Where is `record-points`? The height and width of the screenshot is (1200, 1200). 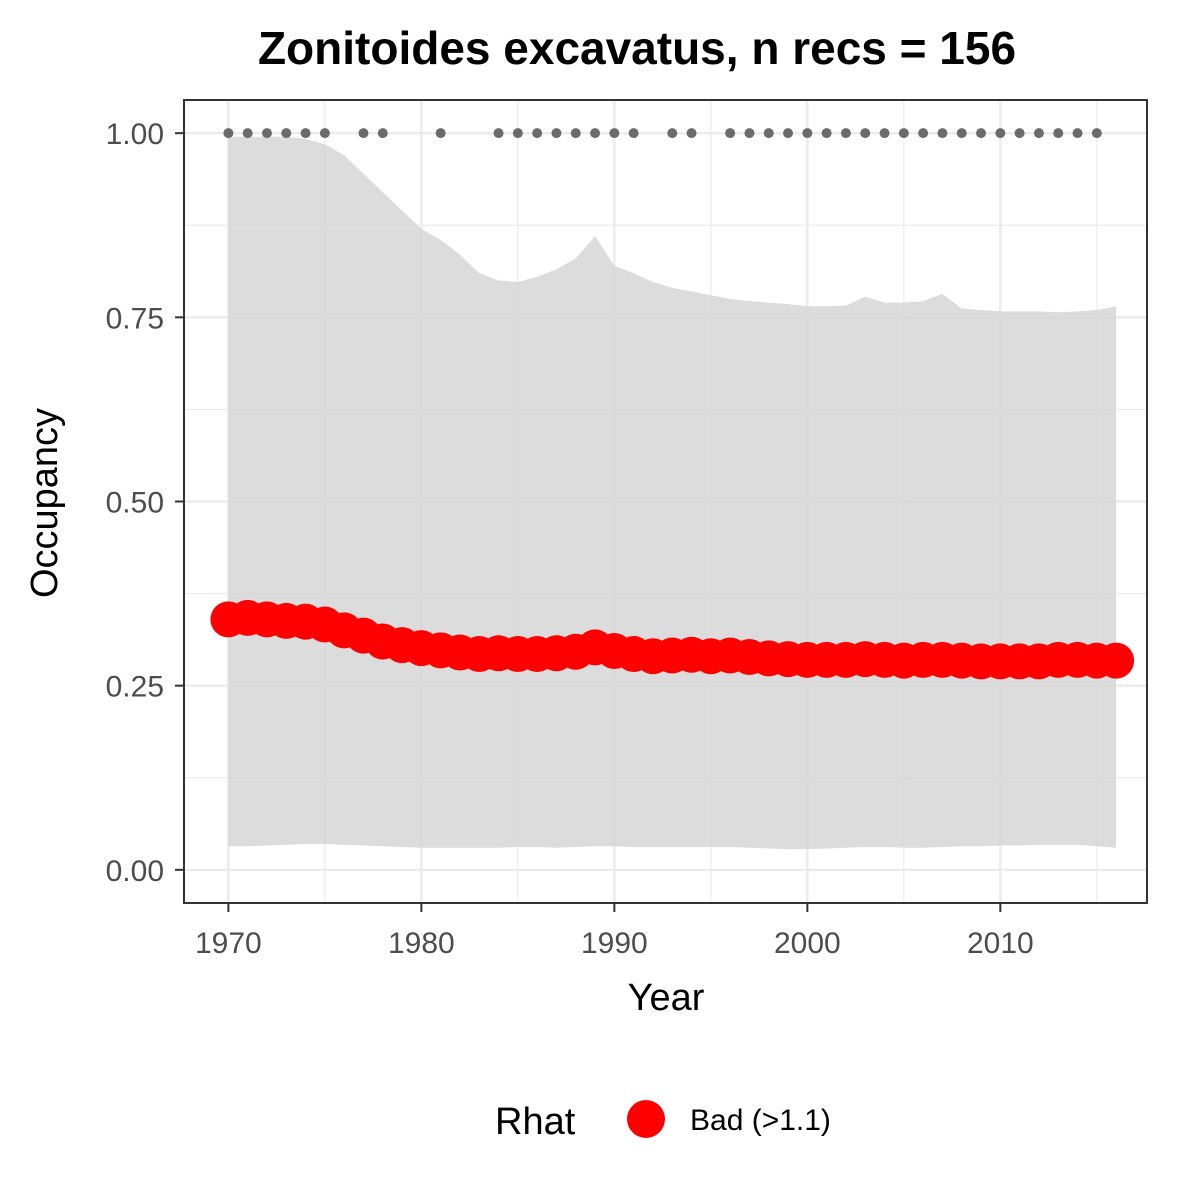 record-points is located at coordinates (662, 133).